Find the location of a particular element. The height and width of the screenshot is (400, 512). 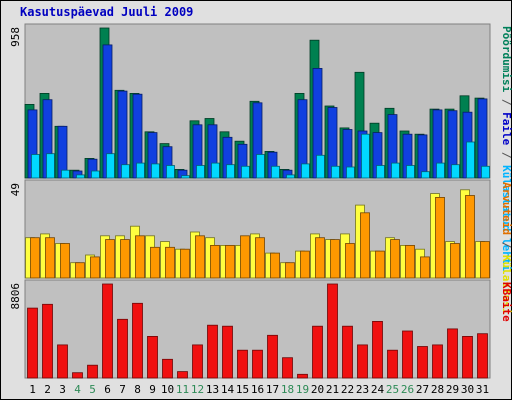

x-tick-label-day-23: 23 is located at coordinates (362, 389).